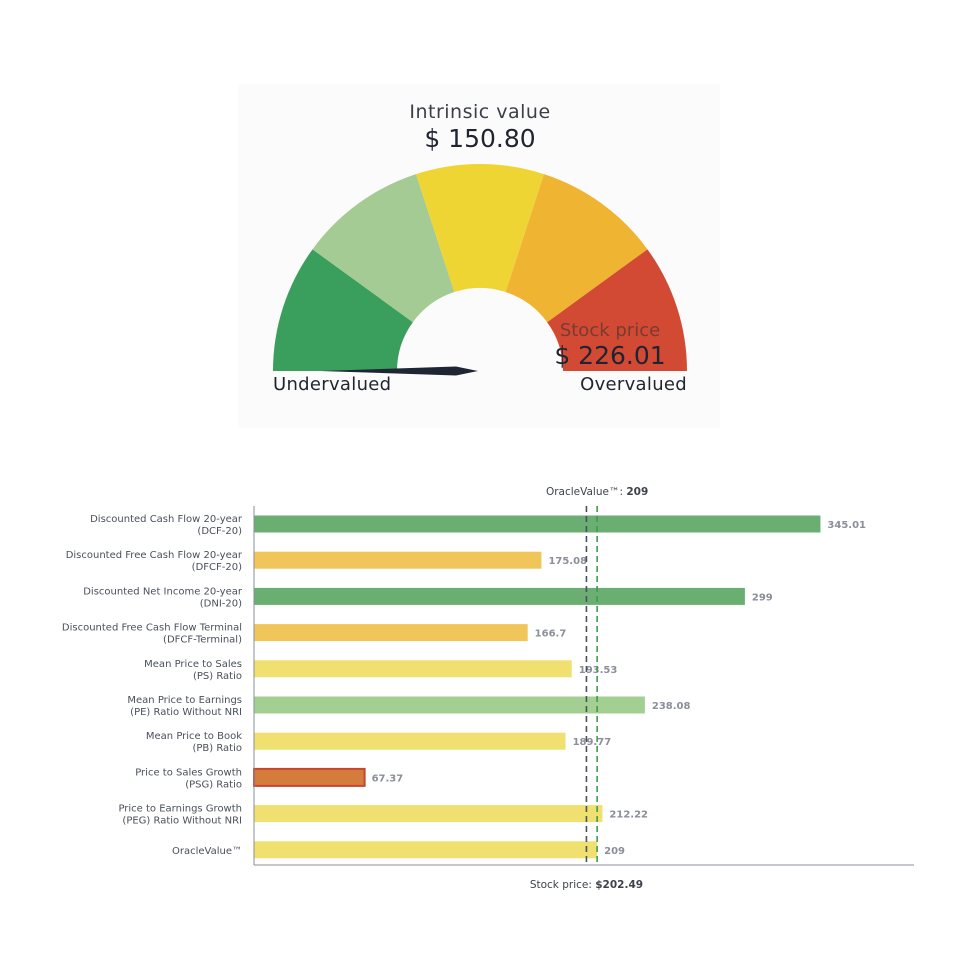  I want to click on intrinsic-value: $ 150.80, so click(479, 138).